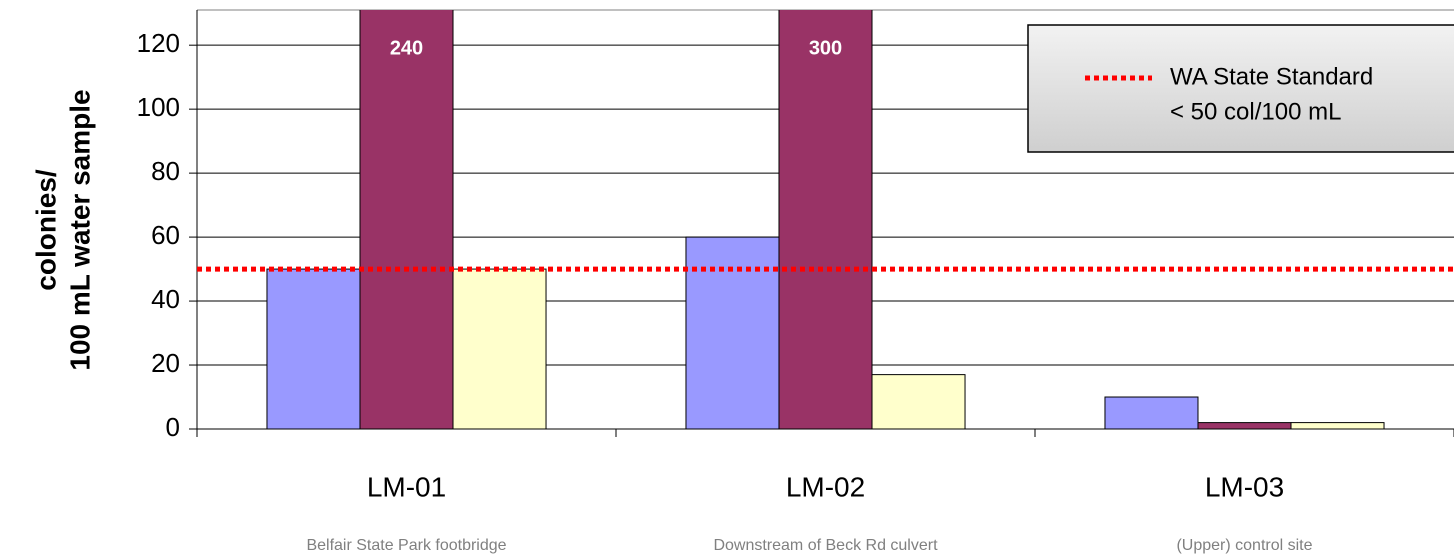  Describe the element at coordinates (406, 545) in the screenshot. I see `category-note: Belfair State Park footbridge` at that location.